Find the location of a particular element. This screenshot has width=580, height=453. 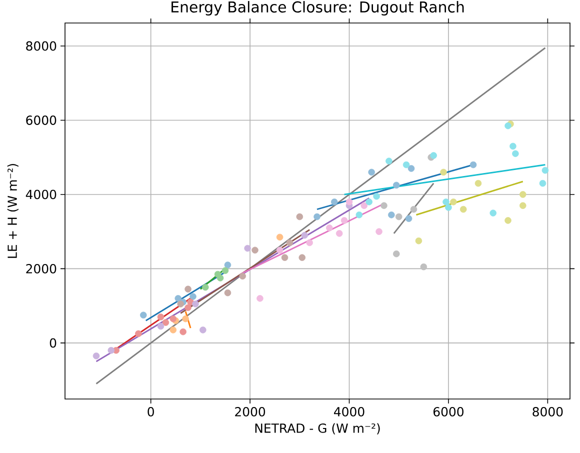

y-tick-label: 8000 is located at coordinates (41, 46).